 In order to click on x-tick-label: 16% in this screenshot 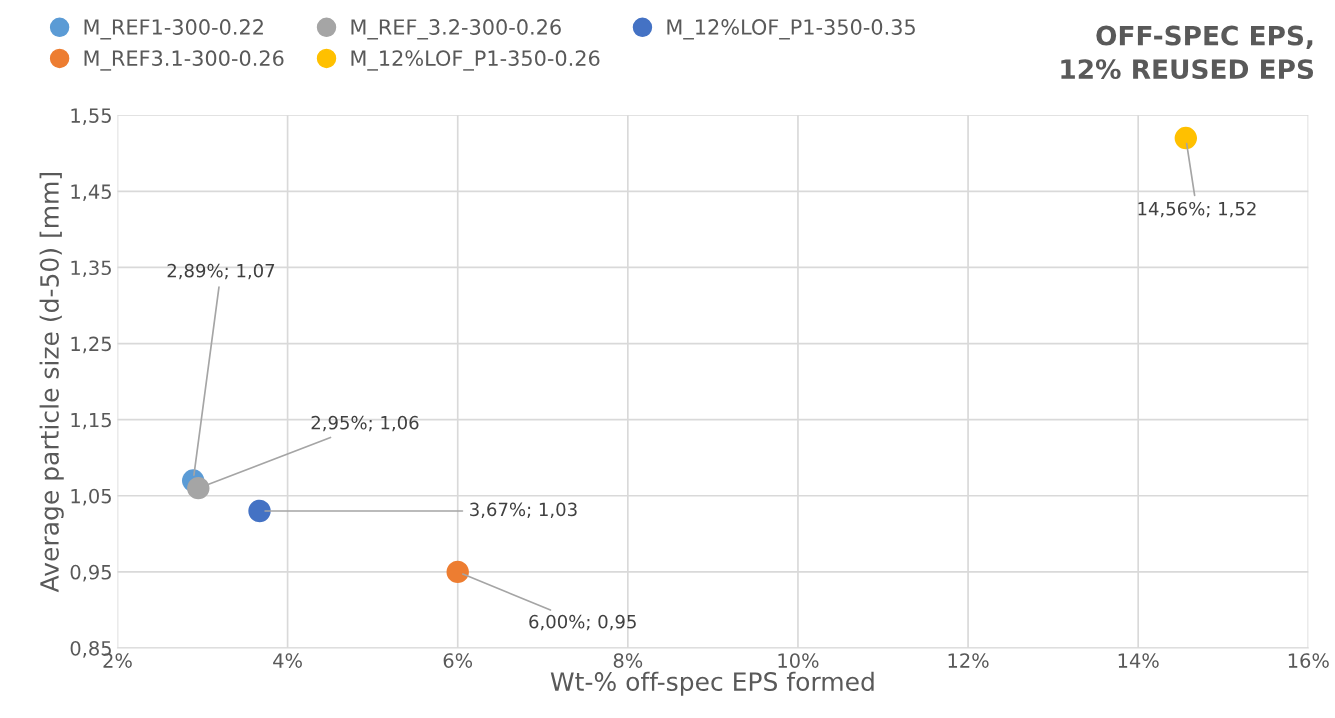, I will do `click(1308, 660)`.